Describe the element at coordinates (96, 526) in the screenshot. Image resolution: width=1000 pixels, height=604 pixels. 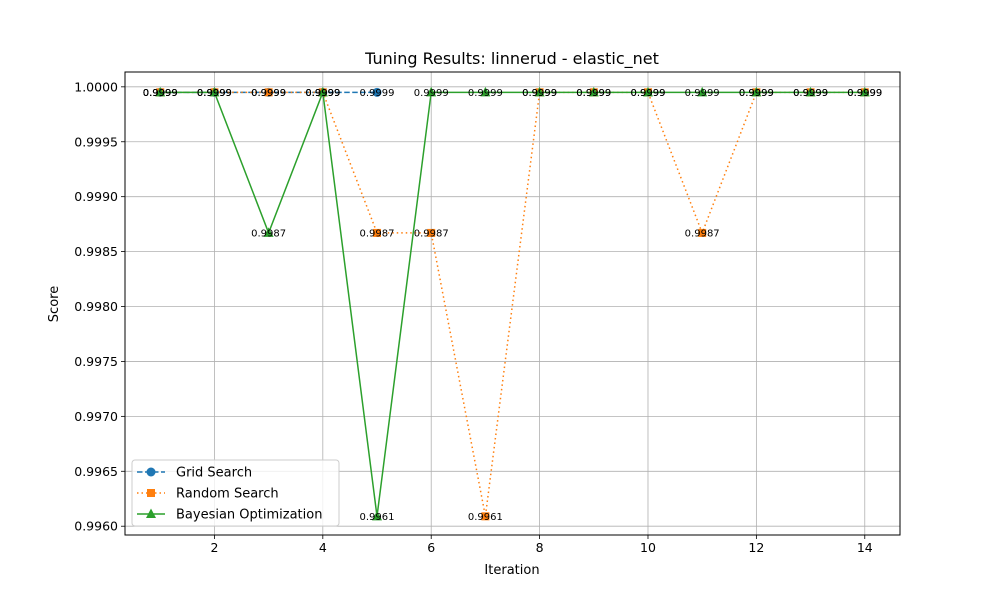
I see `y-tick-label: 0.9960` at that location.